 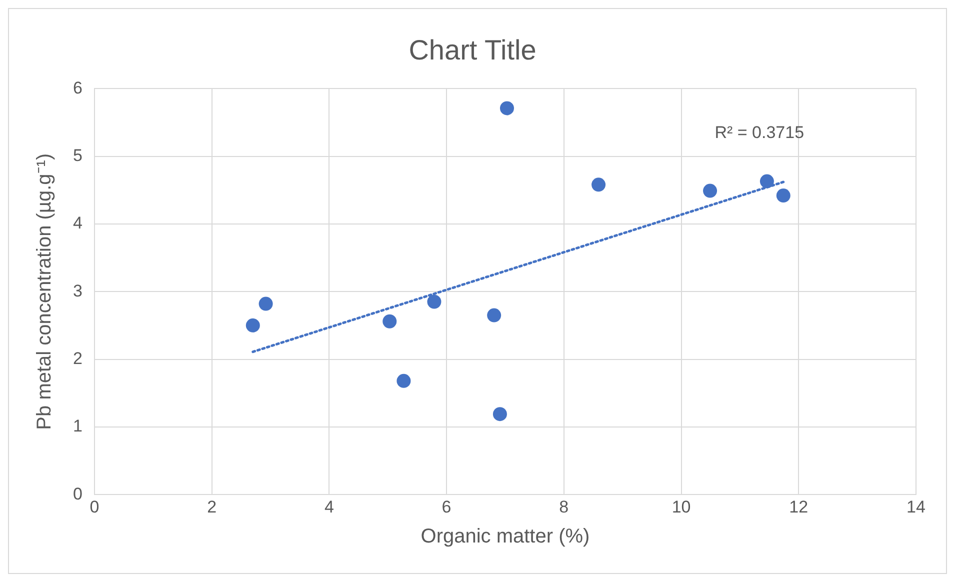 What do you see at coordinates (77, 223) in the screenshot?
I see `y-tick-label: 4` at bounding box center [77, 223].